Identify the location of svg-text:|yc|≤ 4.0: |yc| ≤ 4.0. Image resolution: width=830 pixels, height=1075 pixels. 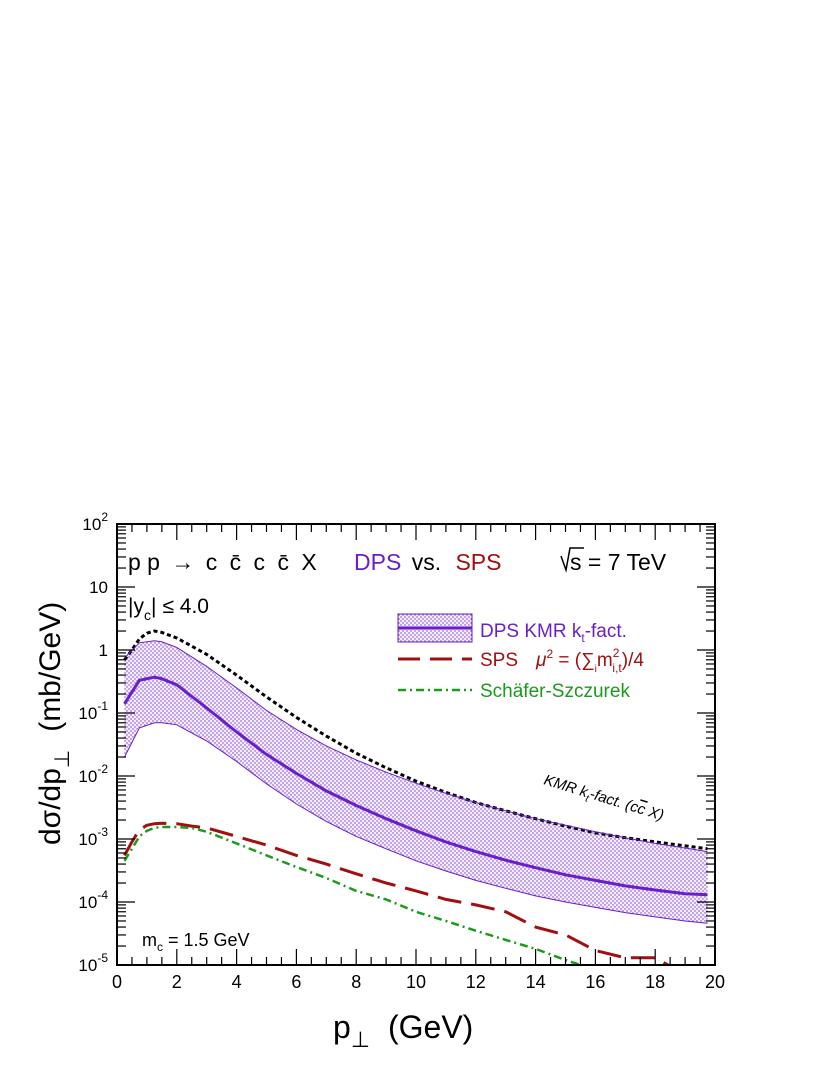
(168, 609).